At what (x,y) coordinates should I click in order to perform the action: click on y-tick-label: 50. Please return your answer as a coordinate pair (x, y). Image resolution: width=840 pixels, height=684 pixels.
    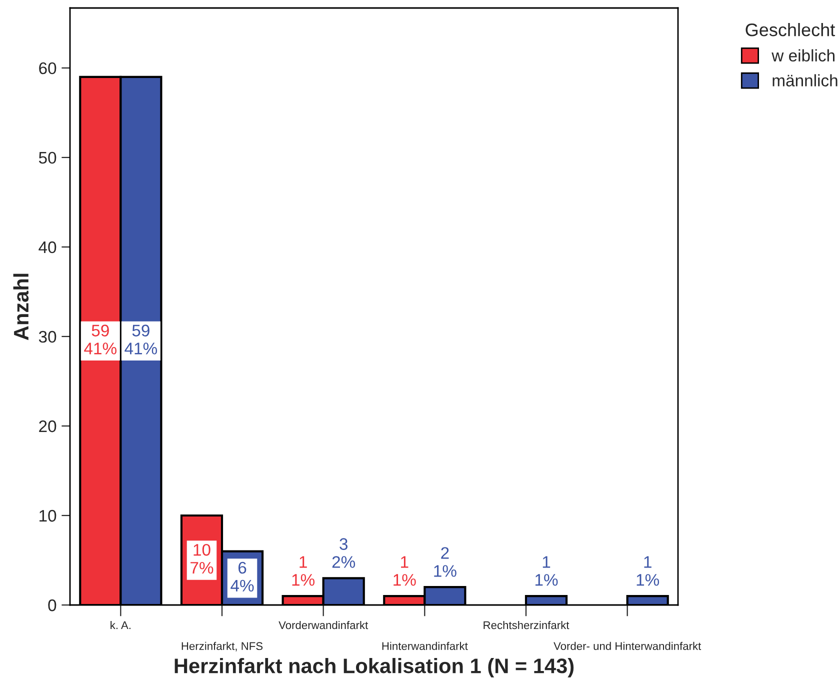
    Looking at the image, I should click on (47, 158).